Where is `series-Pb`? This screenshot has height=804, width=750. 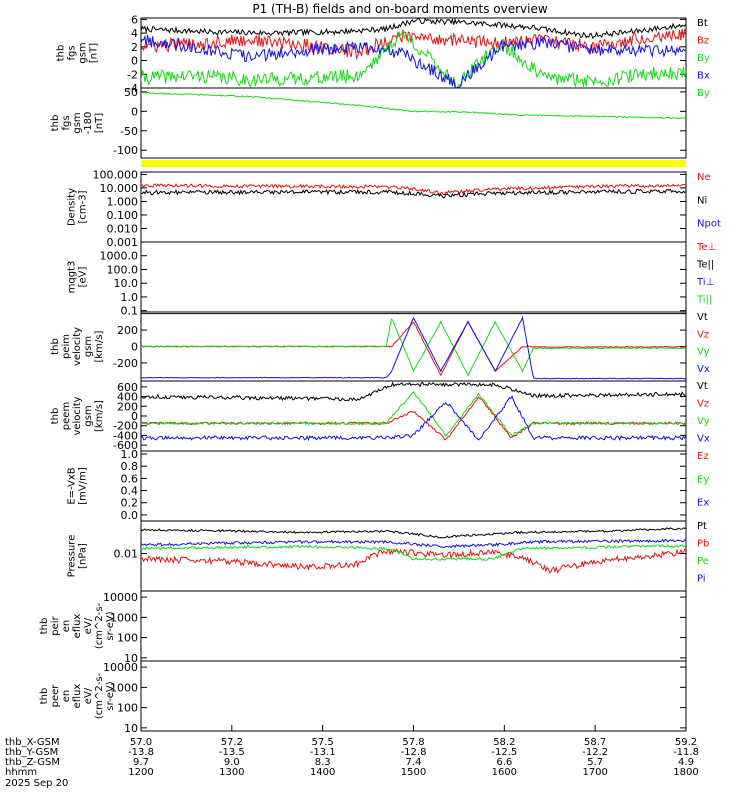 series-Pb is located at coordinates (413, 561).